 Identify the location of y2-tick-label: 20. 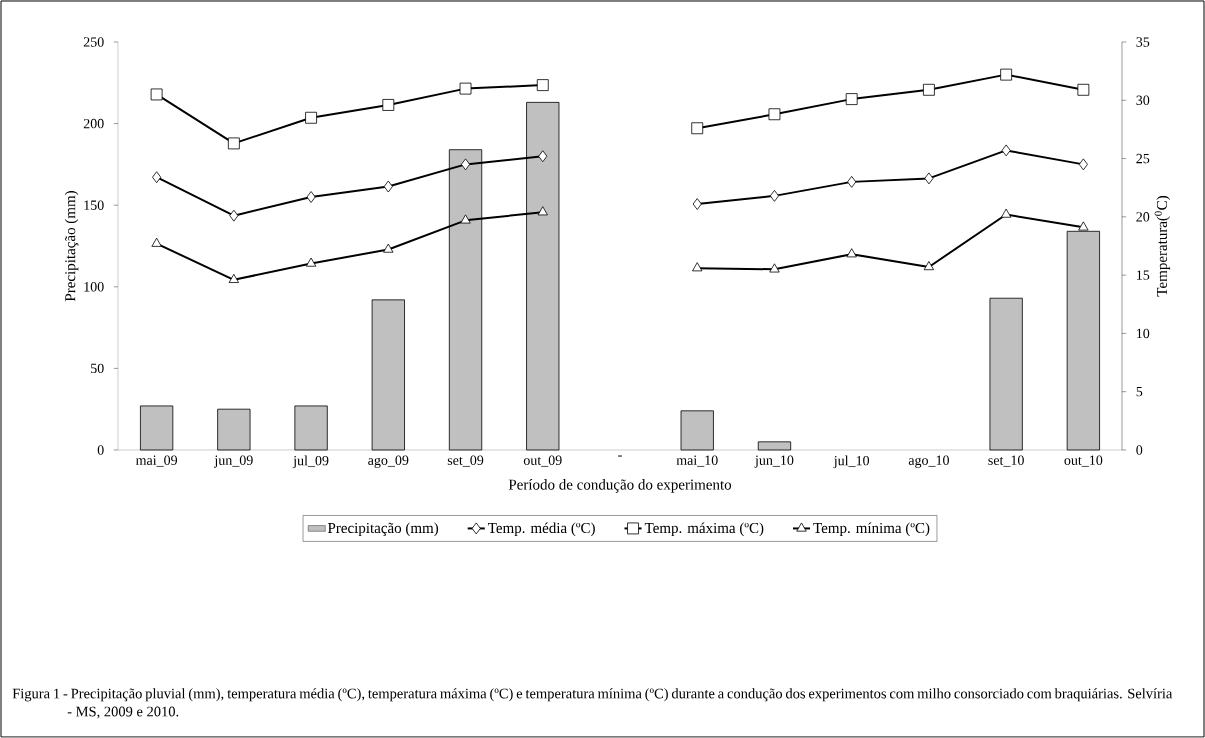
(1143, 217).